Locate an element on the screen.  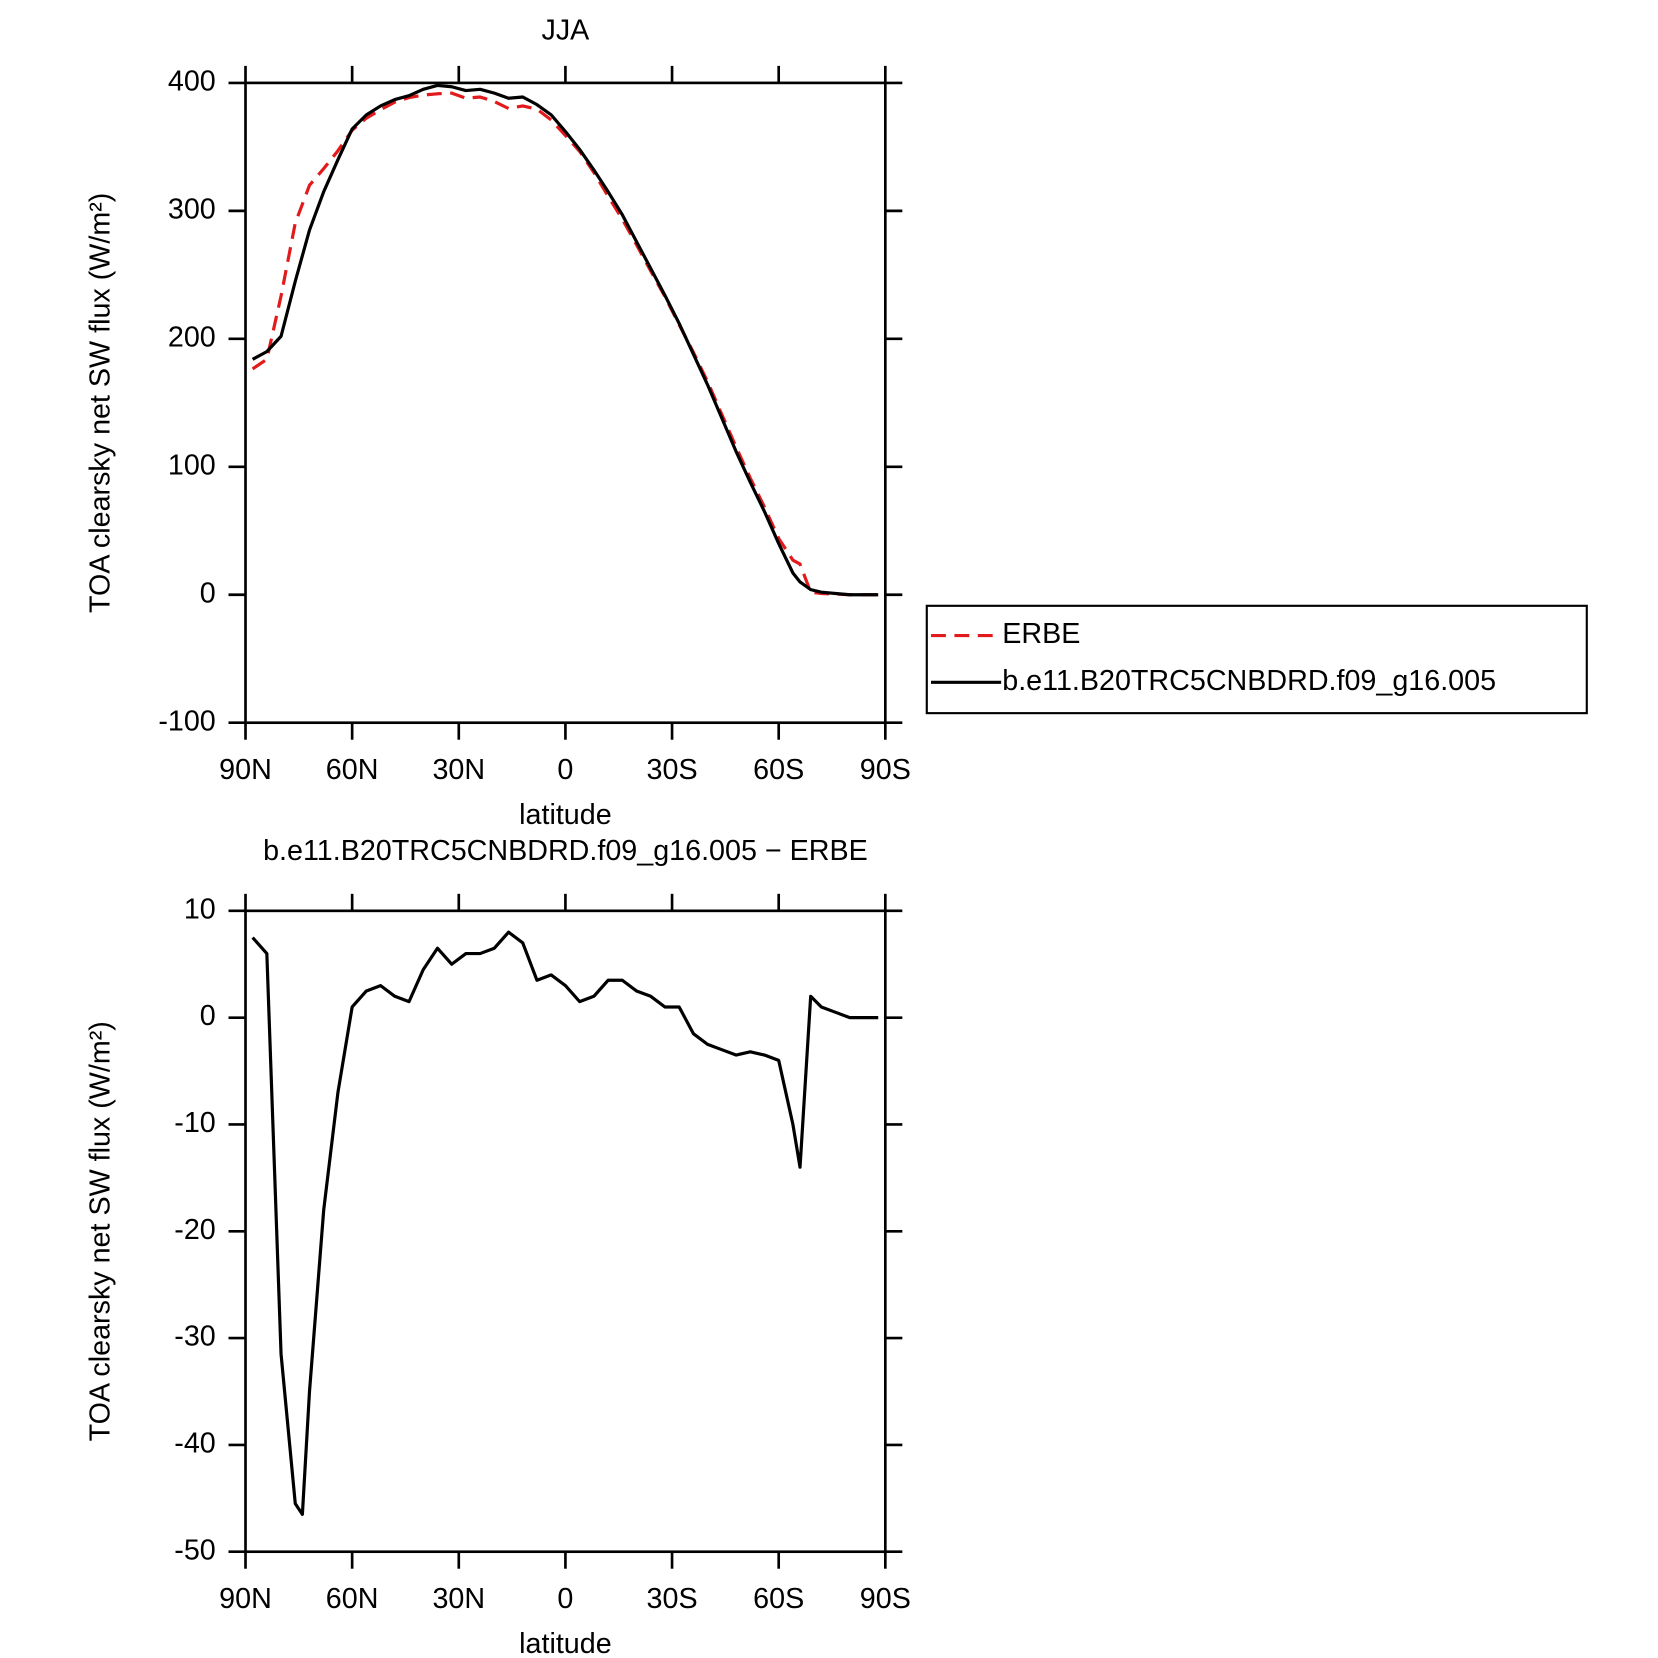
chart-title: b.e11.B20TRC5CNBDRD.f09_g16.005 − ERBE is located at coordinates (565, 851).